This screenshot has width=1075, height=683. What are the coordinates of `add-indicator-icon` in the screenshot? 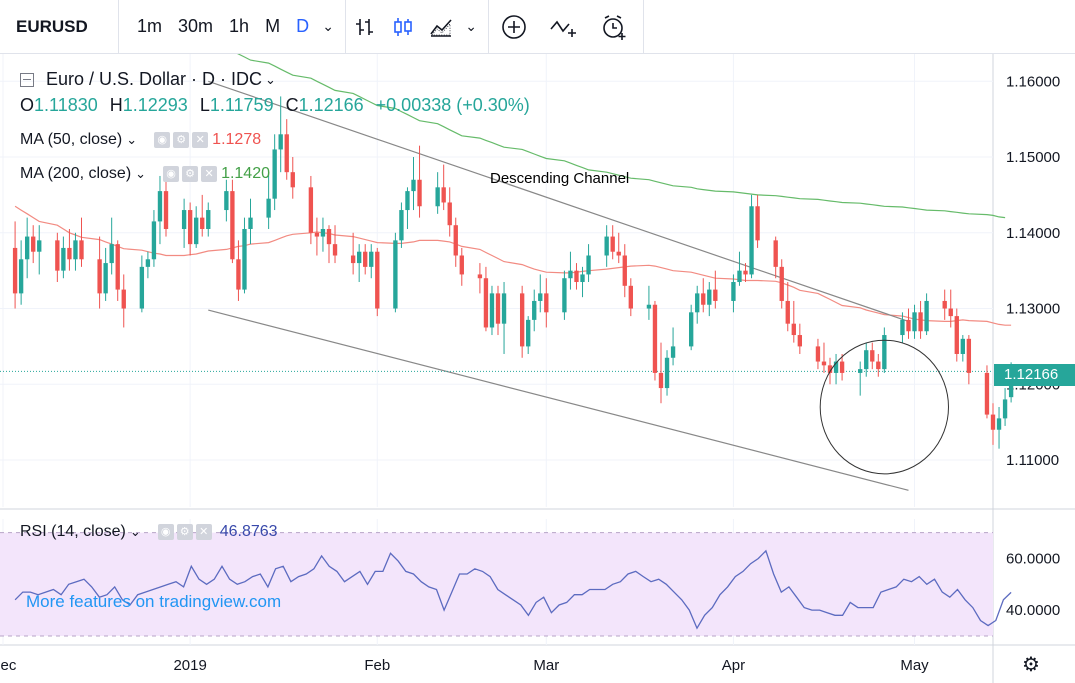 It's located at (514, 27).